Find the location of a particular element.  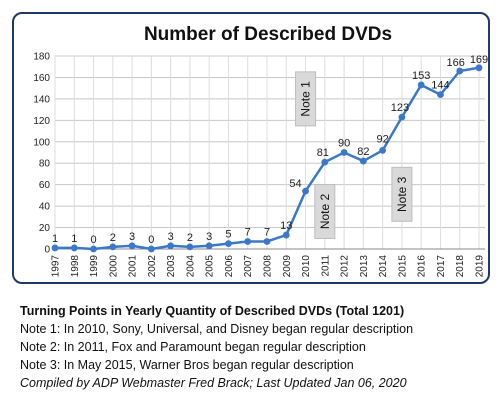

y-tick-label: 140 is located at coordinates (41, 99).